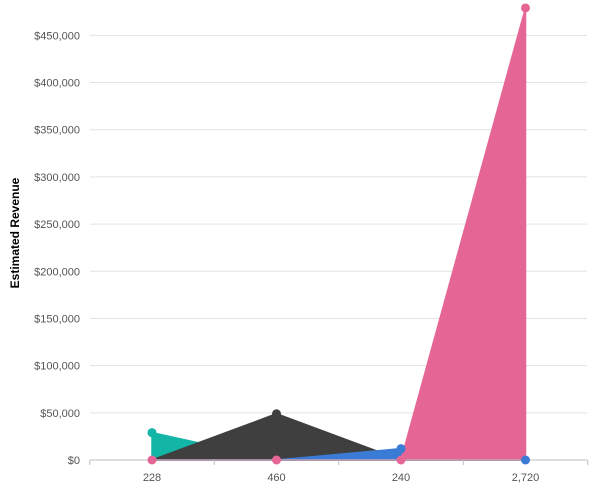  I want to click on y-tick-label: $100,000, so click(57, 367).